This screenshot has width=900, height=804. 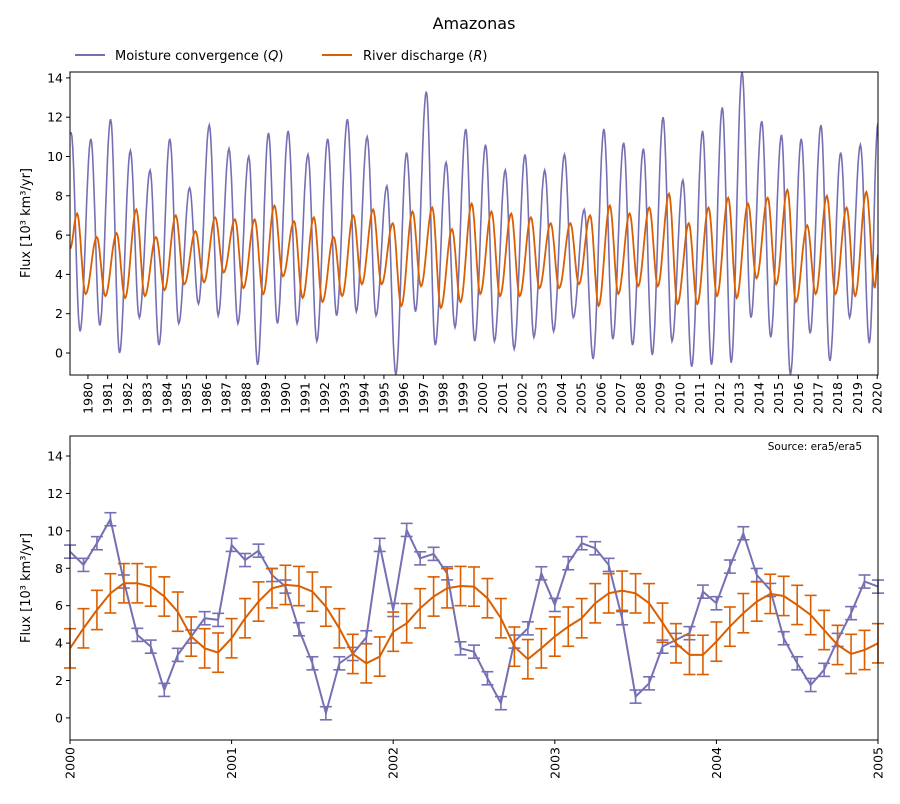 What do you see at coordinates (166, 398) in the screenshot?
I see `x-tick-label-year: 1984` at bounding box center [166, 398].